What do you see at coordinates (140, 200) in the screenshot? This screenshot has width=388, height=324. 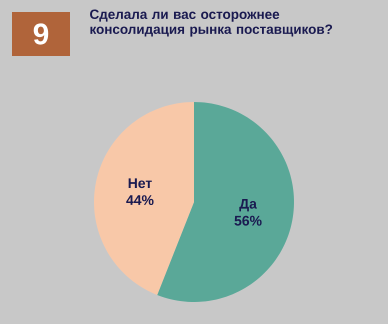 I see `data-label: 44%` at bounding box center [140, 200].